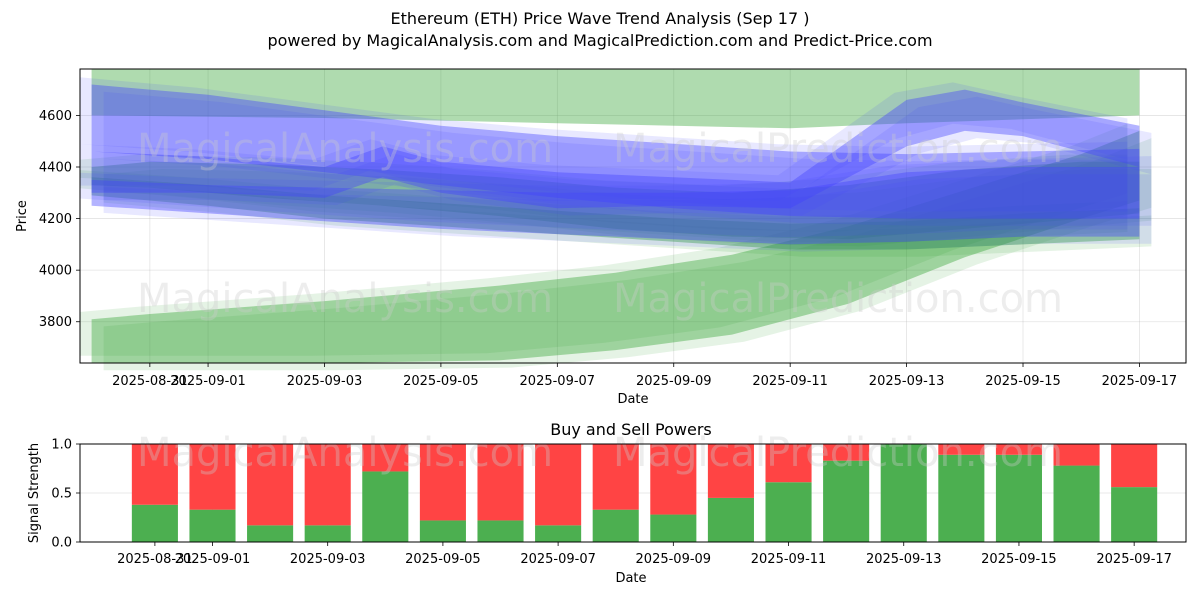 This screenshot has height=600, width=1200. I want to click on watermark-bottom-left: MagicalAnalysis.com, so click(345, 453).